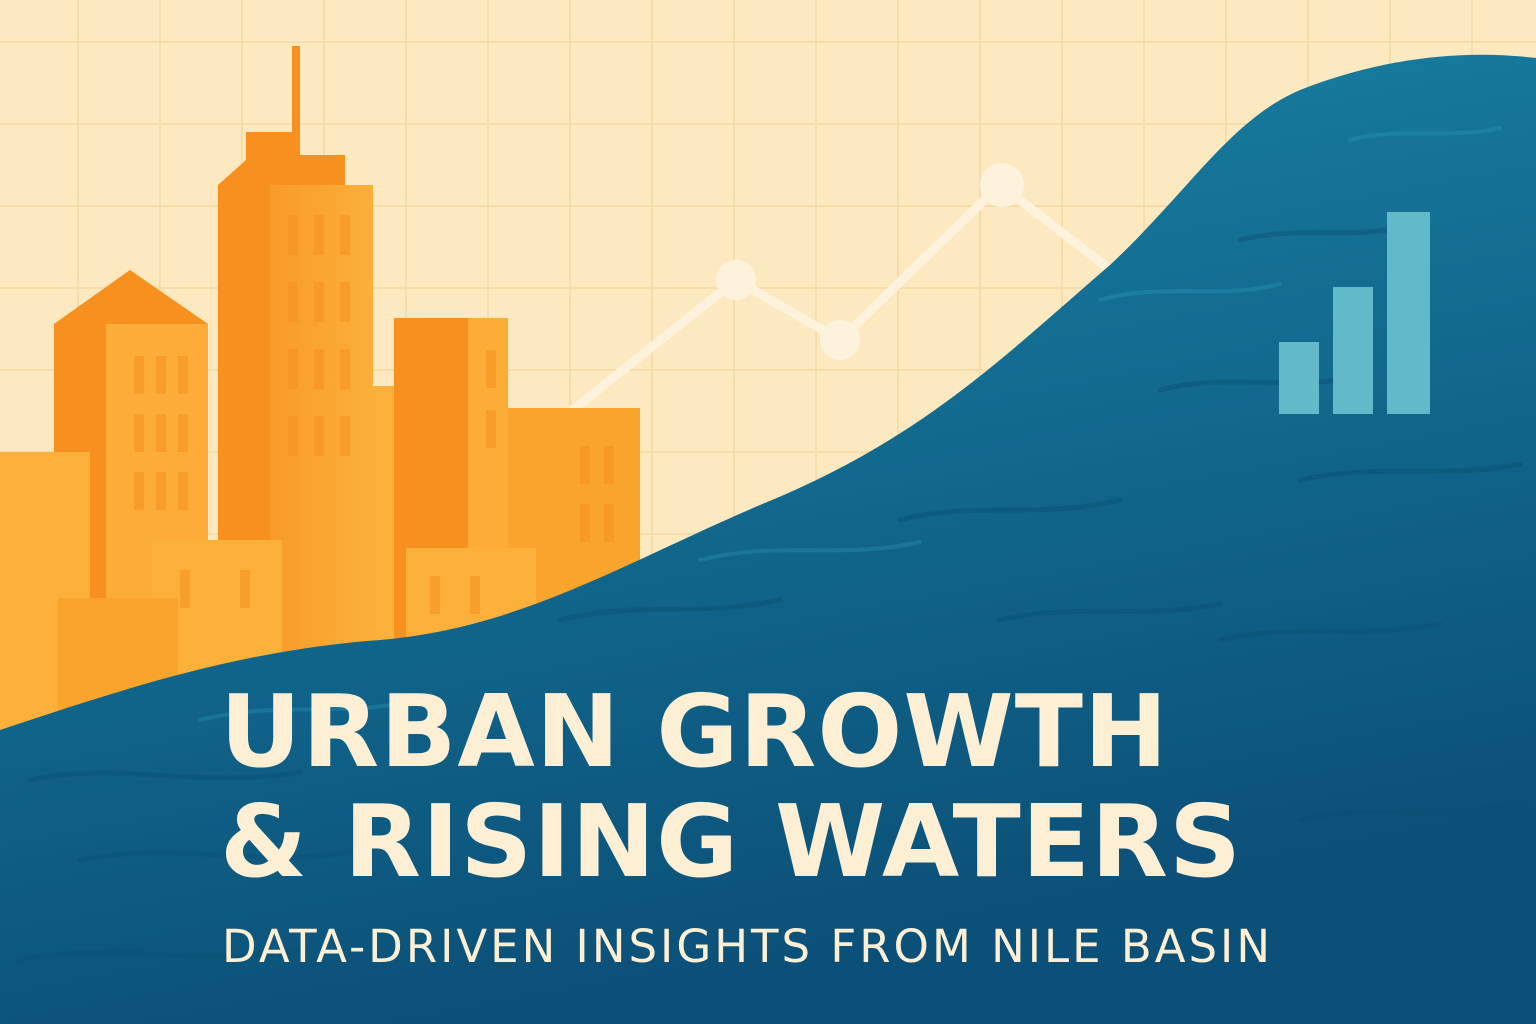 The width and height of the screenshot is (1536, 1024). Describe the element at coordinates (1354, 313) in the screenshot. I see `bar-chart-icon` at that location.